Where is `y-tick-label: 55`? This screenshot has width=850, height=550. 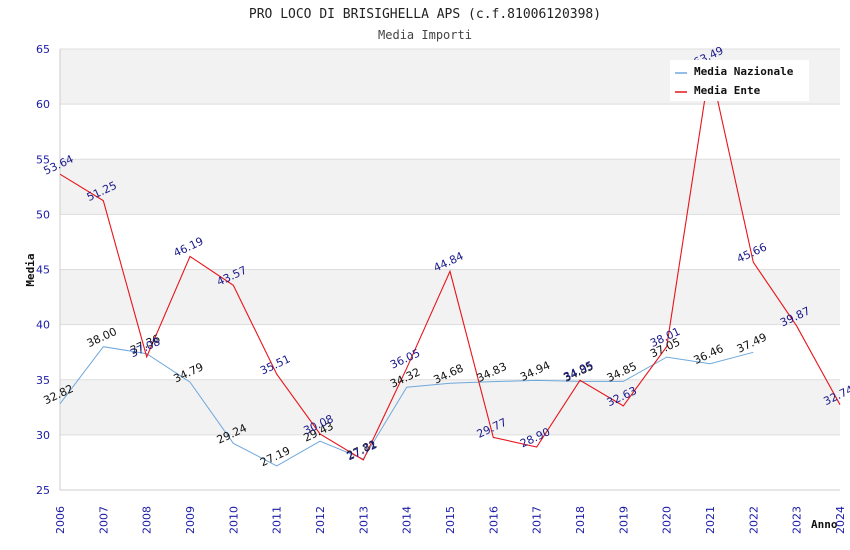
y-tick-label: 55 is located at coordinates (43, 159).